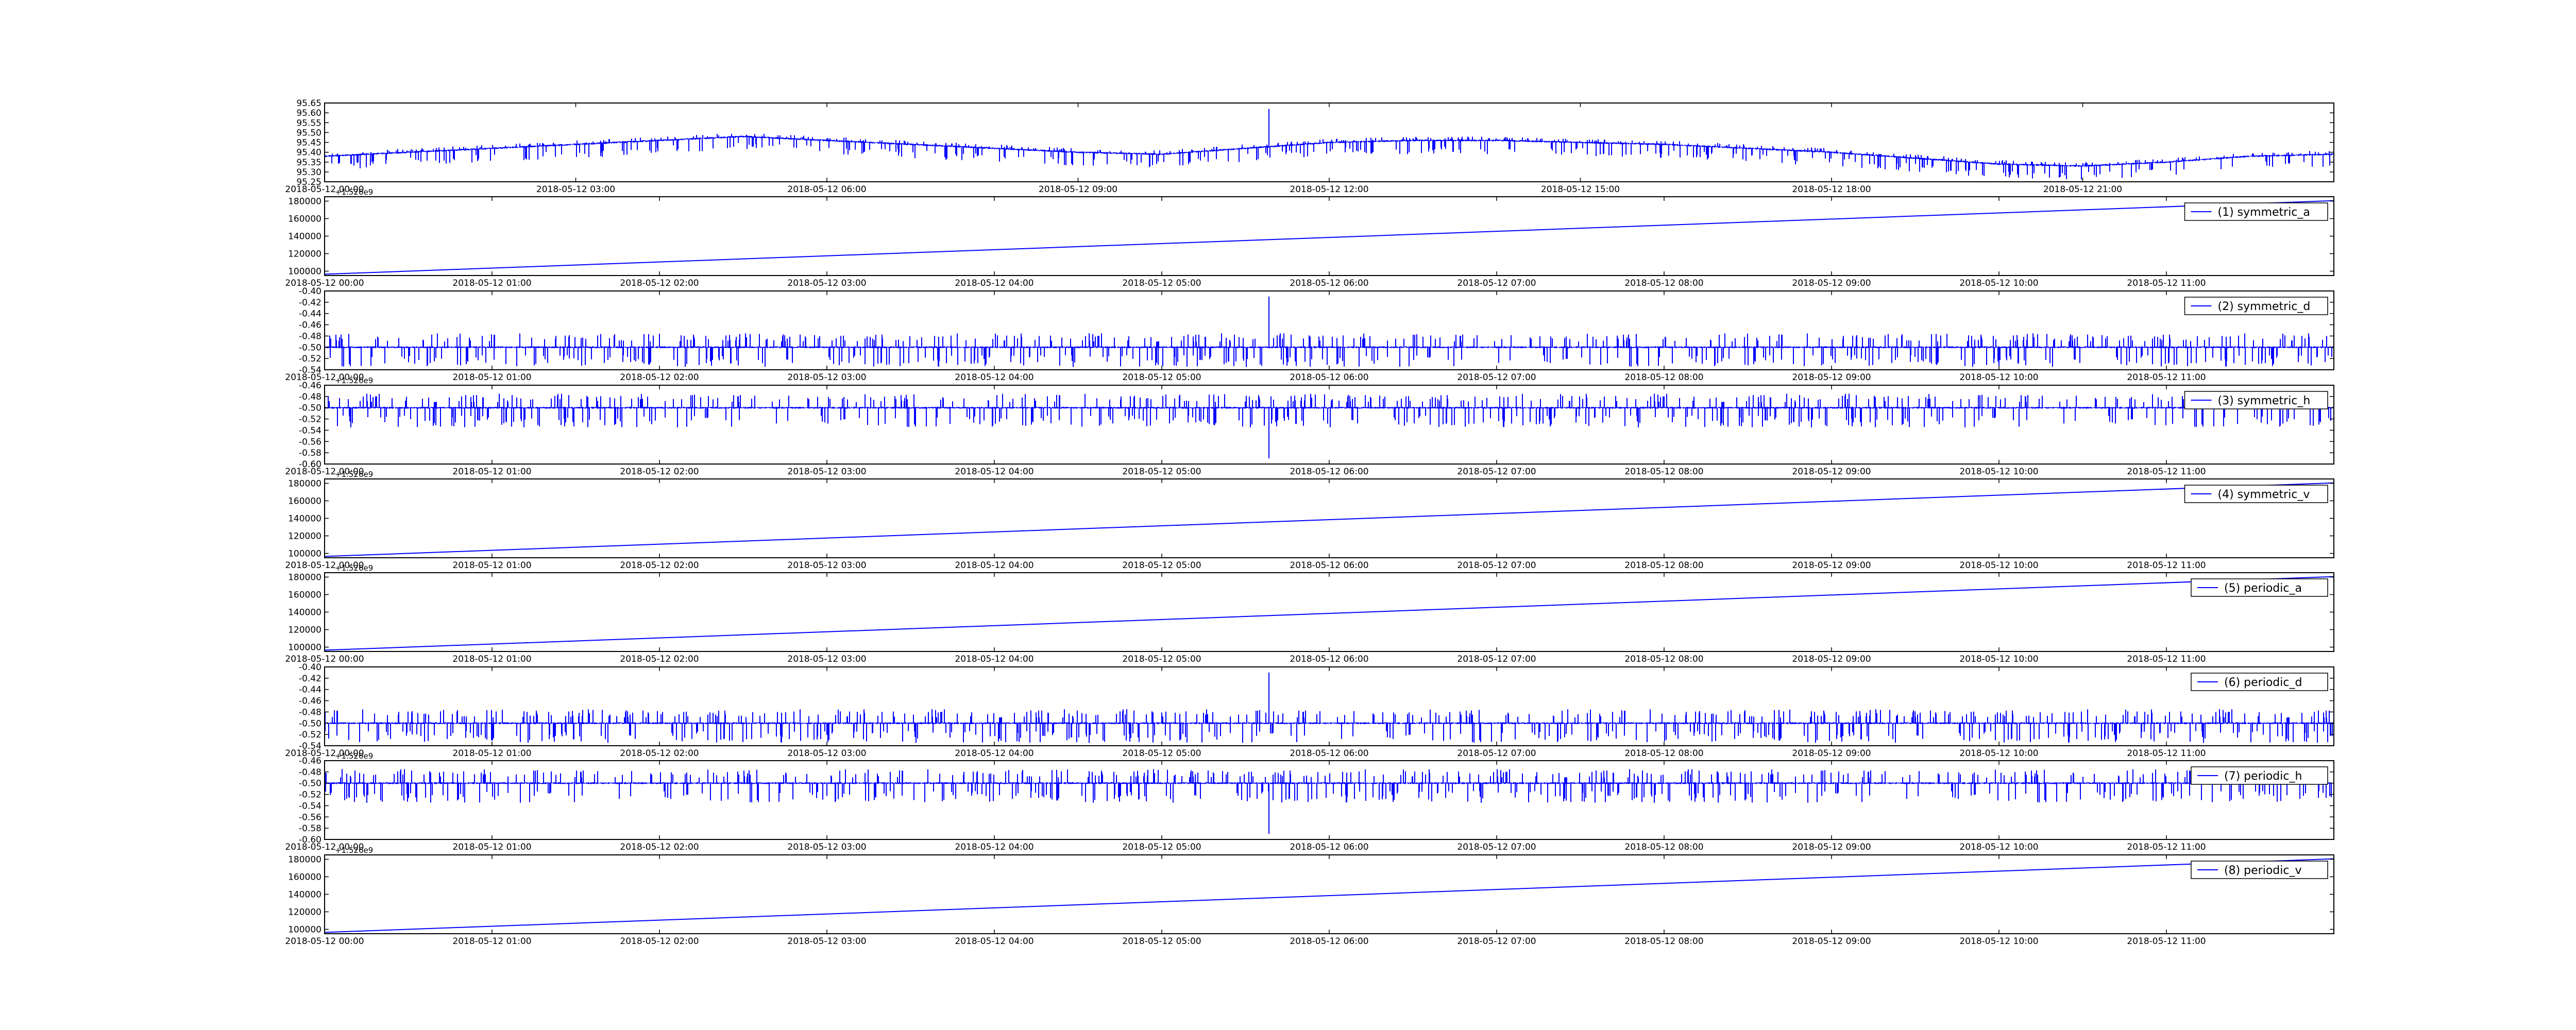  What do you see at coordinates (310, 314) in the screenshot?
I see `y-tick-label: -0.44` at bounding box center [310, 314].